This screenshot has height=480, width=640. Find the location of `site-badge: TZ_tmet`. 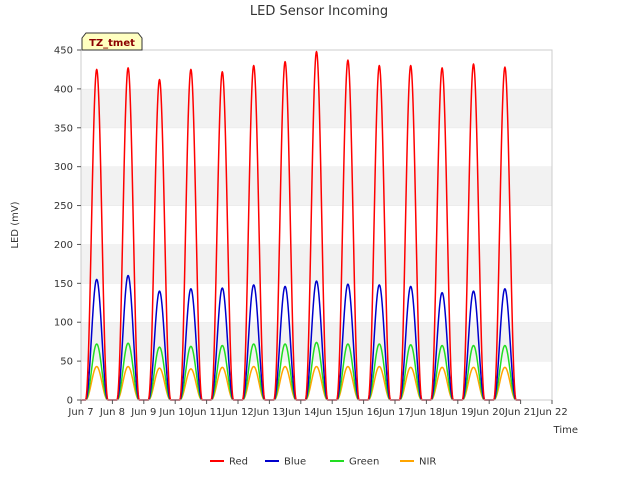

site-badge: TZ_tmet is located at coordinates (112, 41).